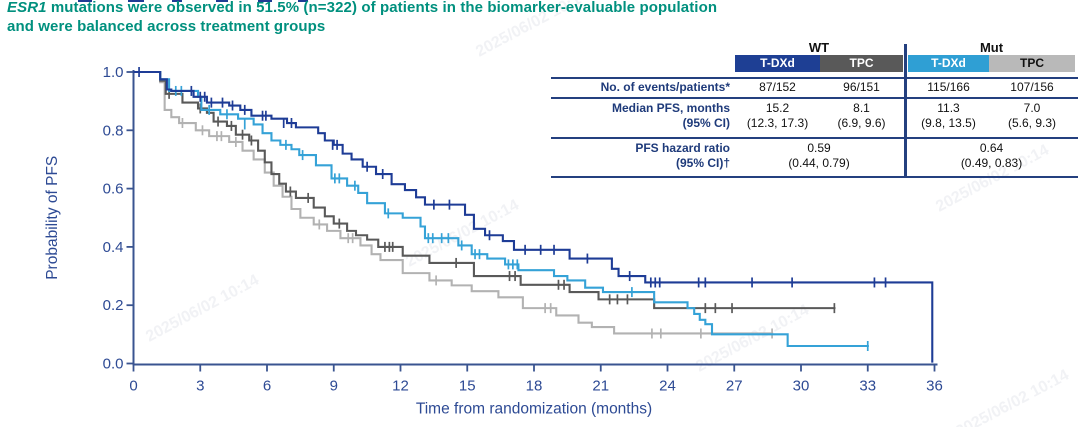 The width and height of the screenshot is (1080, 427). I want to click on x-tick-label: 21, so click(600, 386).